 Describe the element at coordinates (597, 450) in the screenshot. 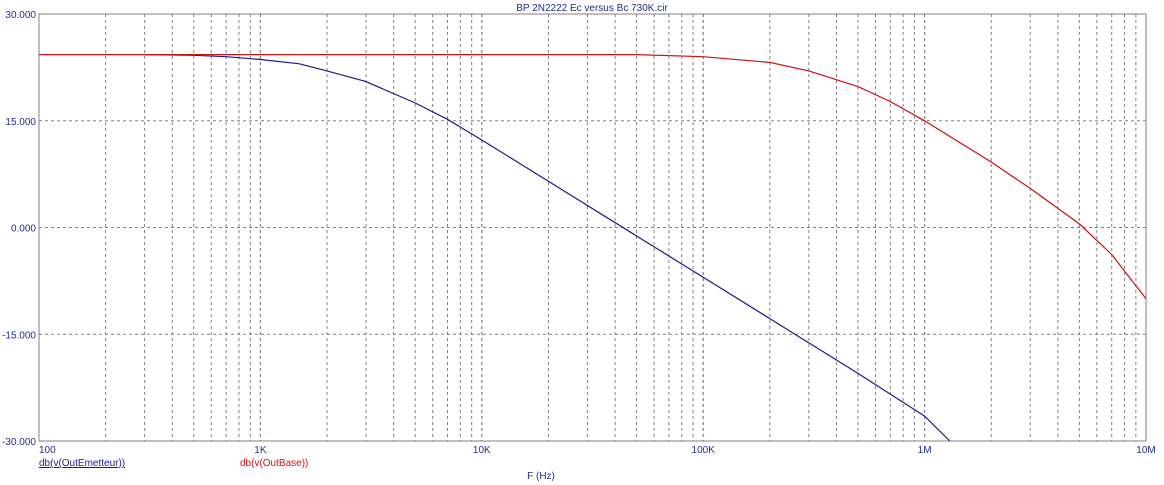

I see `x-axis-ticks: 100 1K 10K 100K 1M 10M` at that location.